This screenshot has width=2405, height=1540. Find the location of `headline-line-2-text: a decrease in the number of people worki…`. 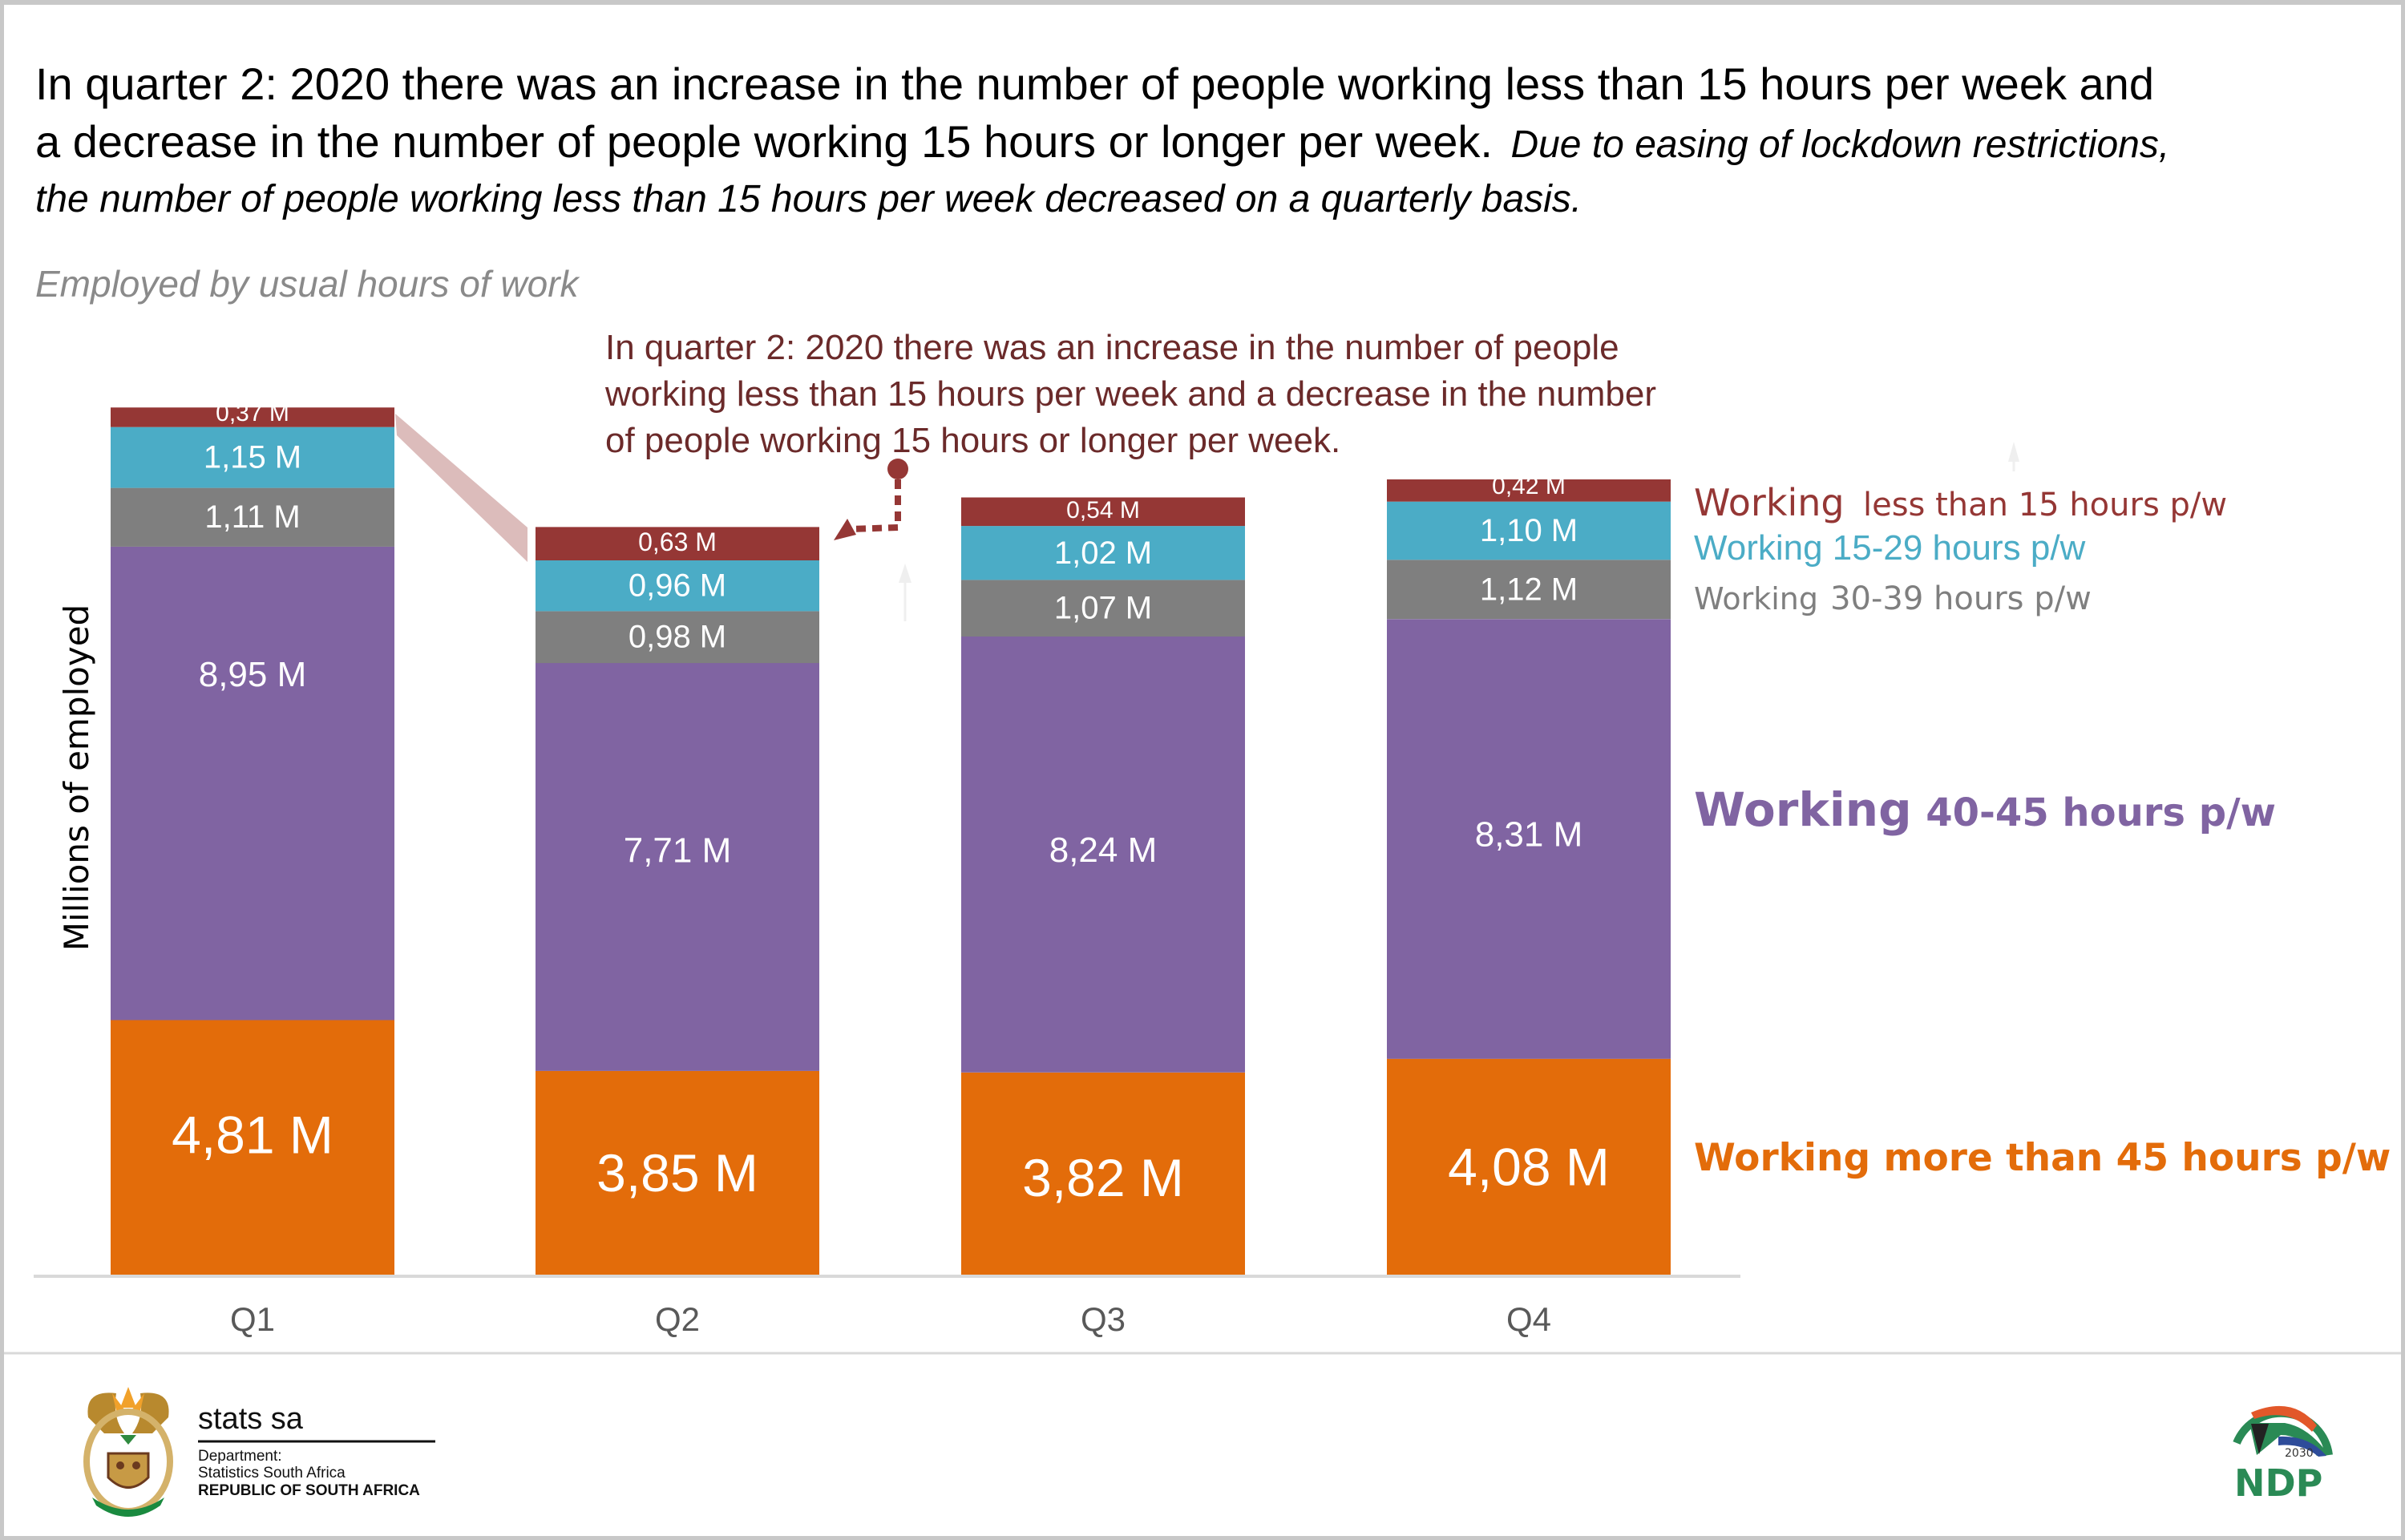

headline-line-2-text: a decrease in the number of people worki… is located at coordinates (764, 142).